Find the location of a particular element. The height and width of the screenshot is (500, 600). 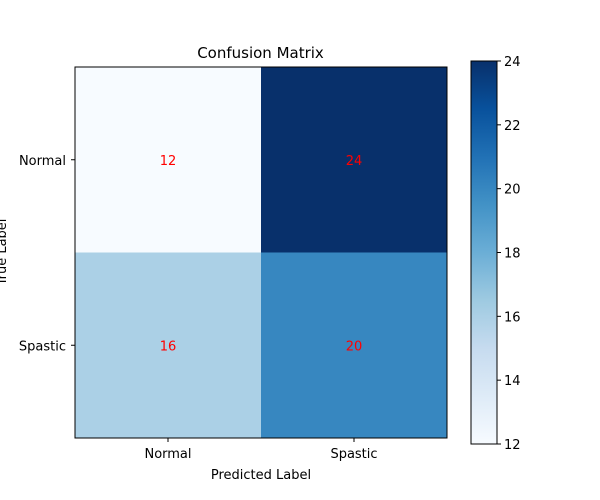

colorbar-tick-label: 24 is located at coordinates (512, 62).